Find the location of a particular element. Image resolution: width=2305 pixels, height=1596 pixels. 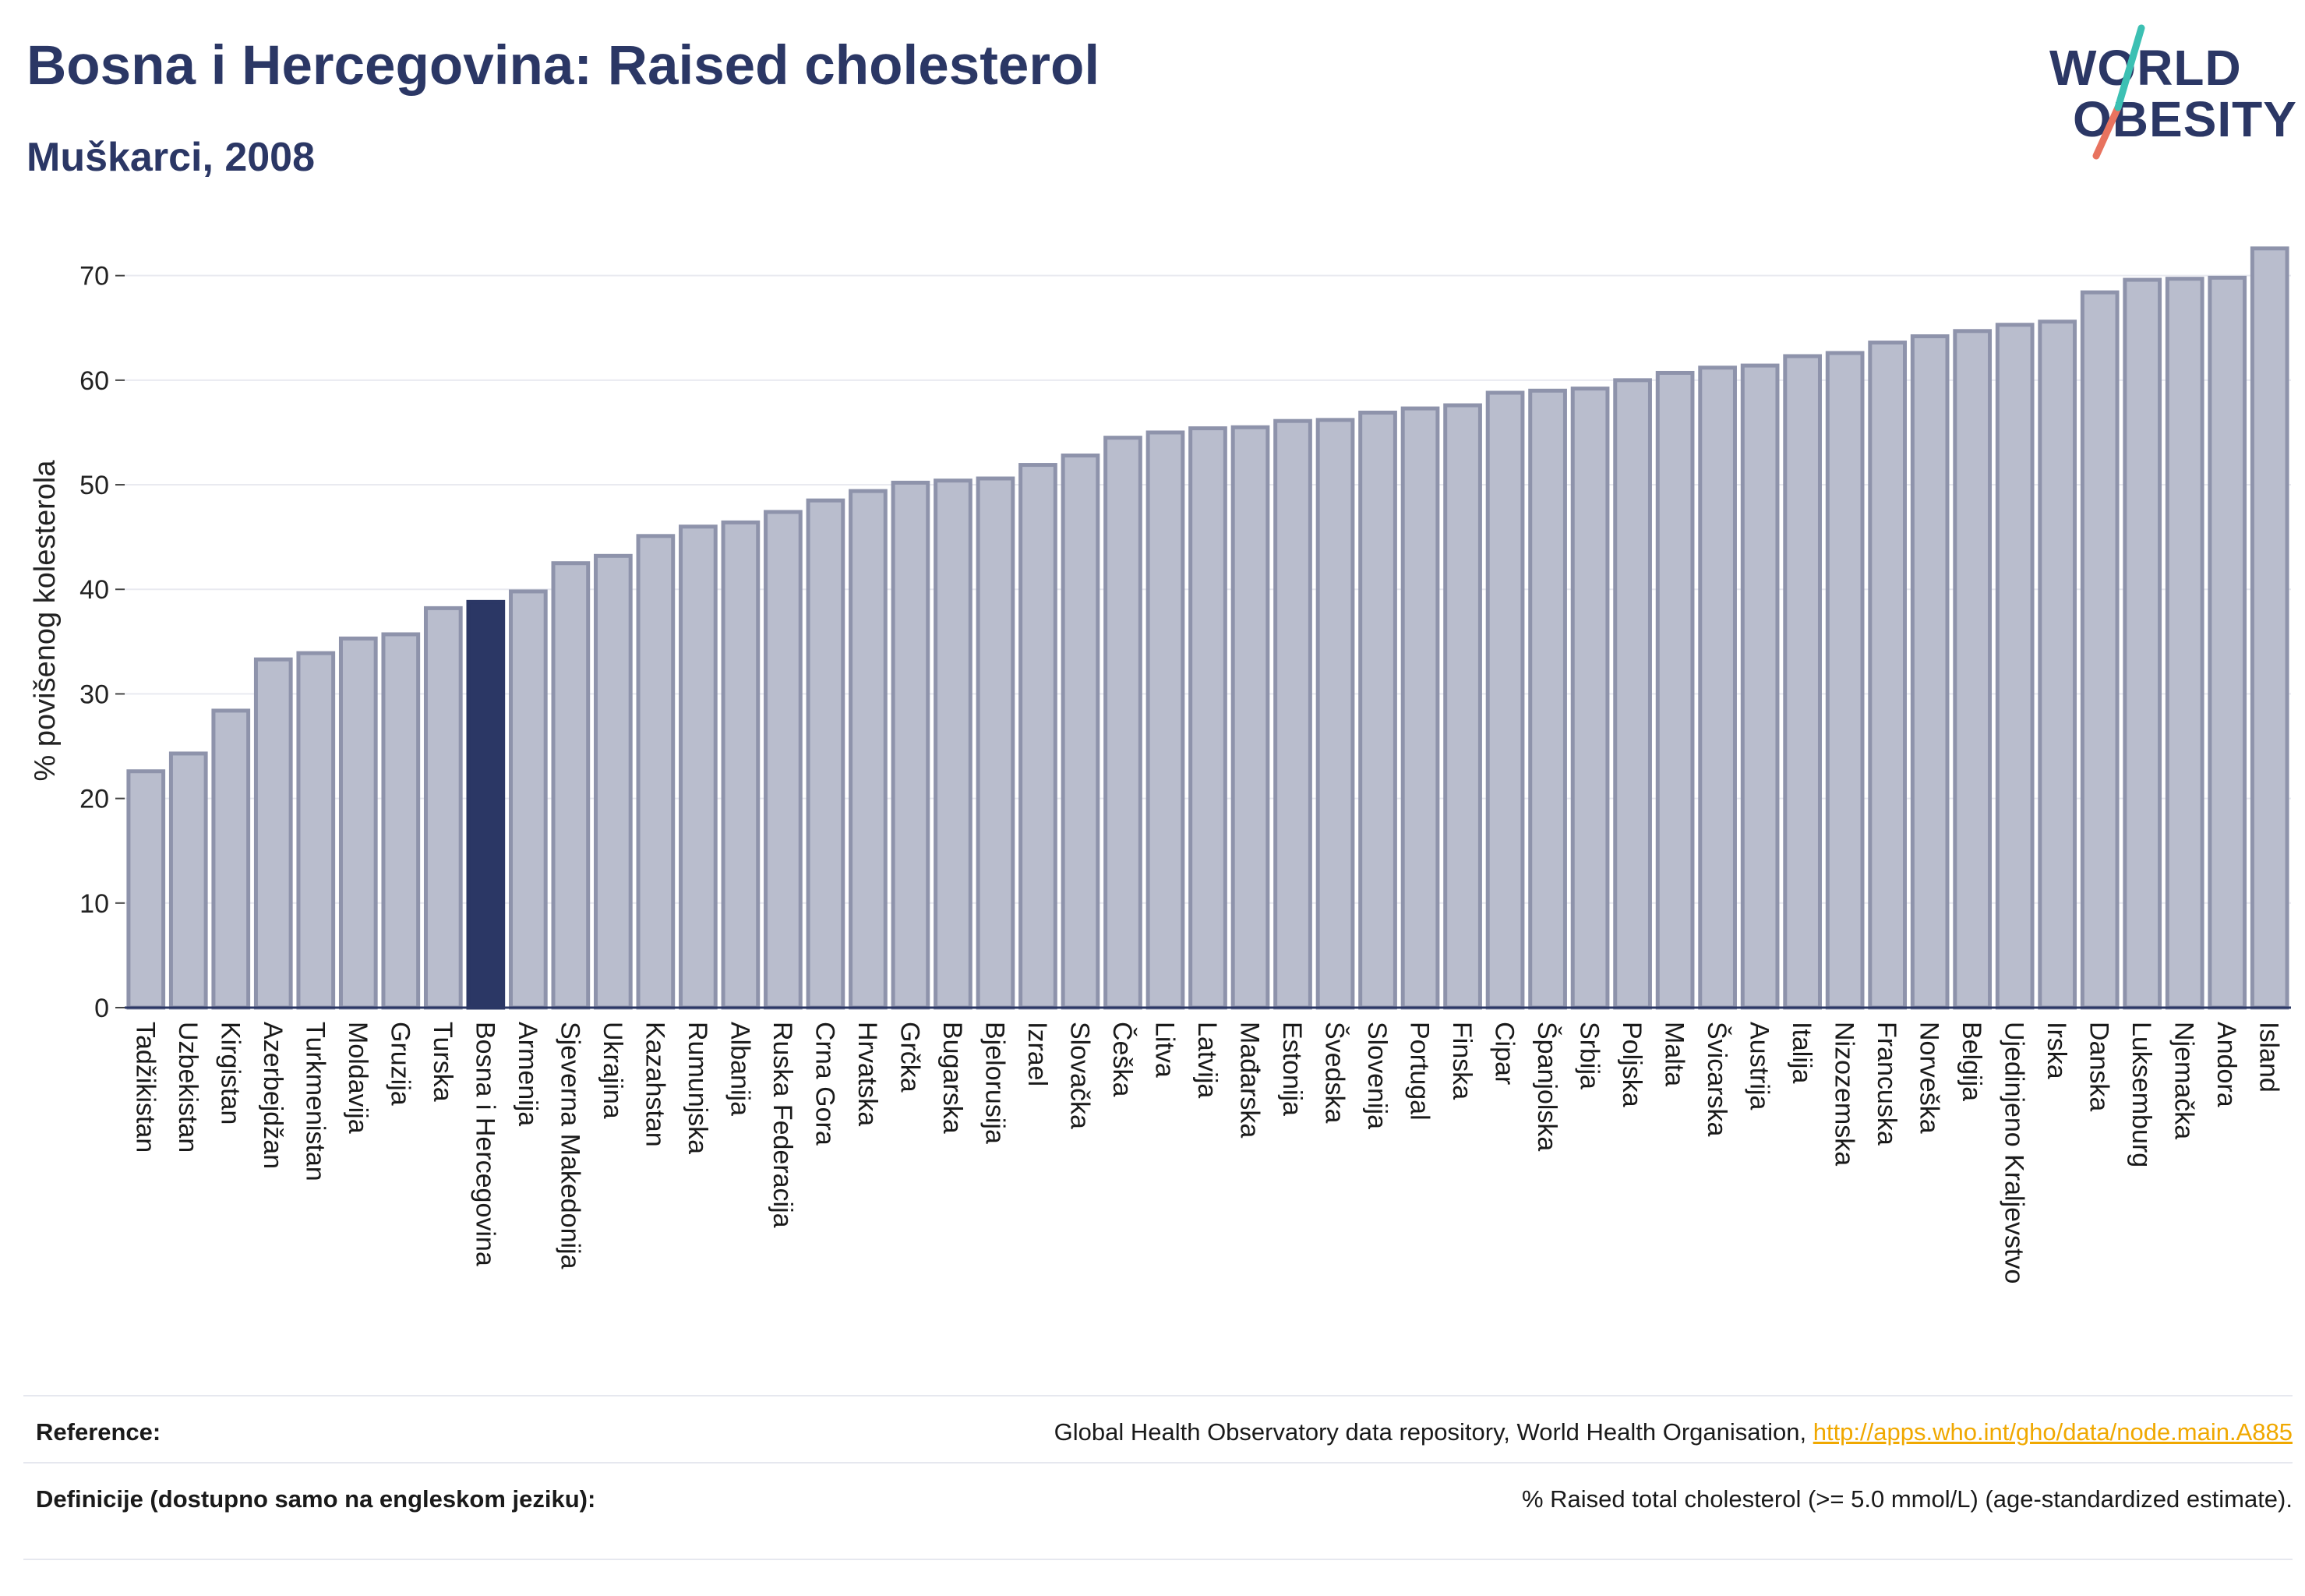

bar-bosna-i-hercegovina is located at coordinates (486, 804).